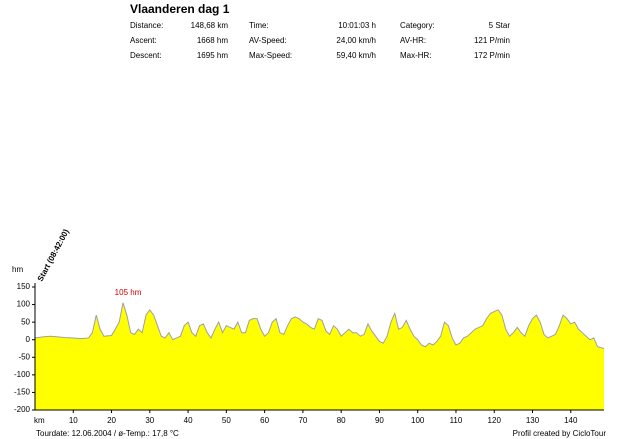 This screenshot has height=439, width=640. I want to click on stat-value: 10:01:03 h, so click(357, 25).